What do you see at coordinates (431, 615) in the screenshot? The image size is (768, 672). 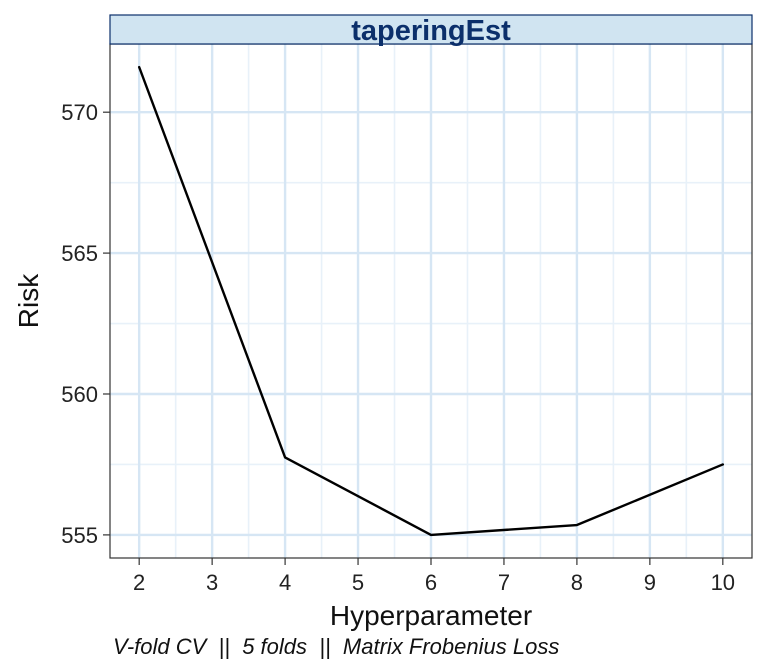 I see `x-axis-title: Hyperparameter` at bounding box center [431, 615].